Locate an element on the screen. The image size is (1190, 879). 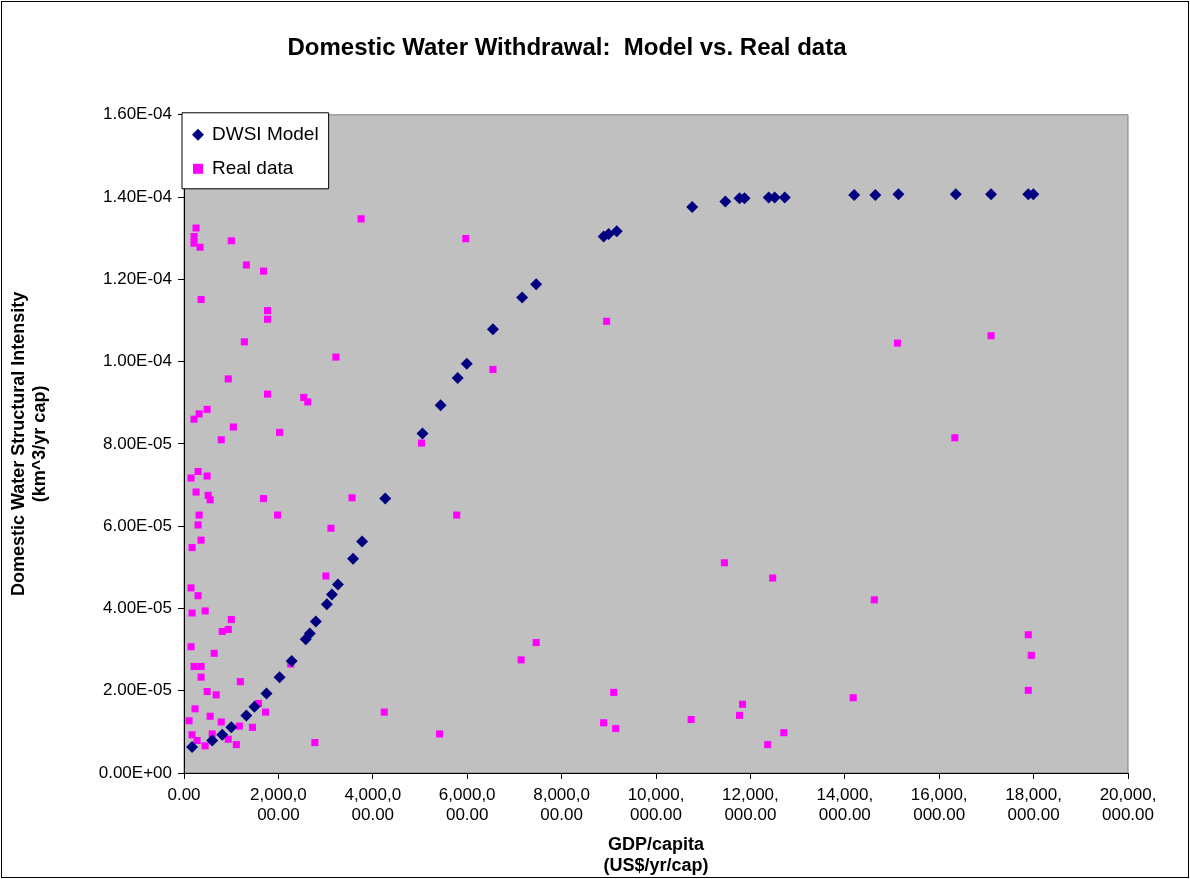
x-tick-label: 18,000,000.00 is located at coordinates (1033, 804).